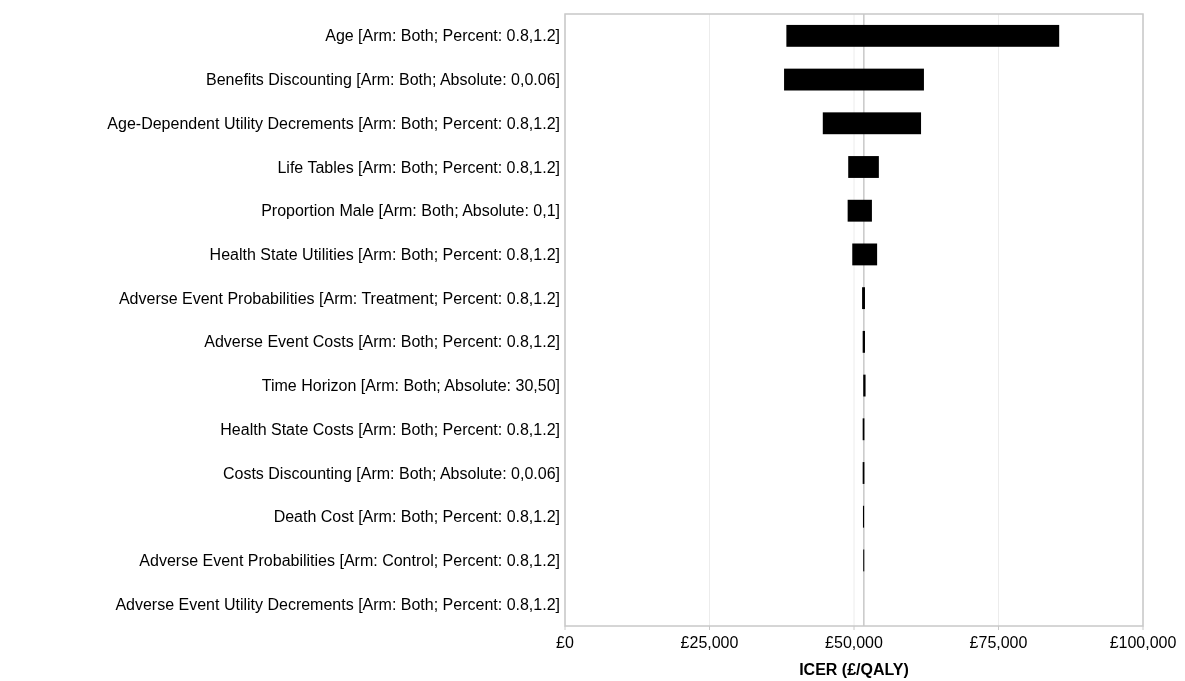  What do you see at coordinates (410, 386) in the screenshot?
I see `y-tick-label: Time Horizon [Arm: Both; Absolute: 30,50]` at bounding box center [410, 386].